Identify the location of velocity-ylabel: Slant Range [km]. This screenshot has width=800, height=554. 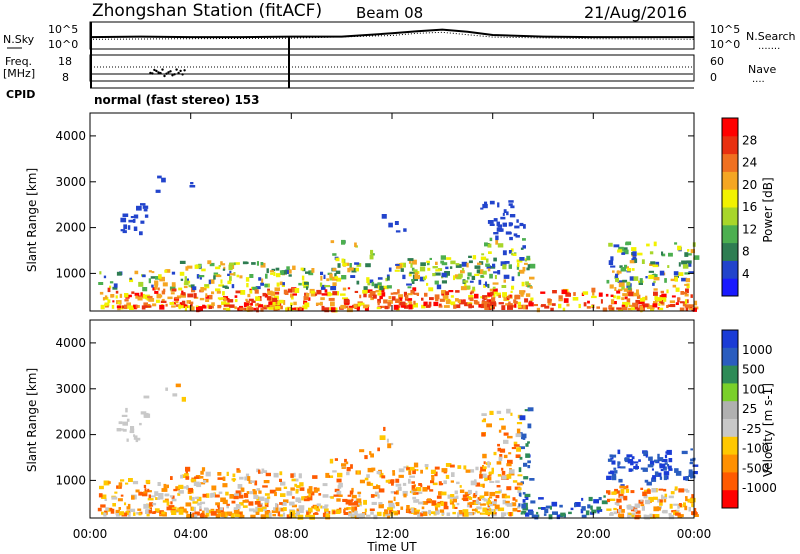
(32, 420).